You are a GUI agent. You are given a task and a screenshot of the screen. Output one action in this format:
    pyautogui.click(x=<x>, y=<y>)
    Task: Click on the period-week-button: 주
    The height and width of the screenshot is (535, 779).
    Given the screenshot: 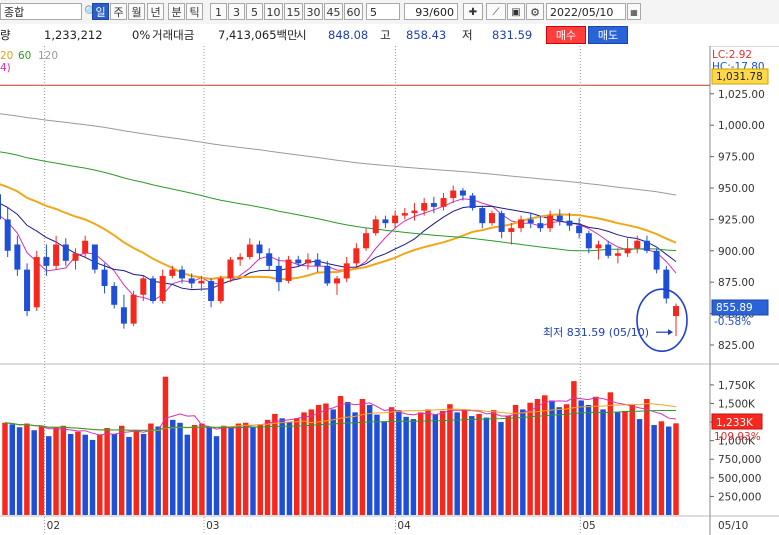 What is the action you would take?
    pyautogui.click(x=118, y=11)
    